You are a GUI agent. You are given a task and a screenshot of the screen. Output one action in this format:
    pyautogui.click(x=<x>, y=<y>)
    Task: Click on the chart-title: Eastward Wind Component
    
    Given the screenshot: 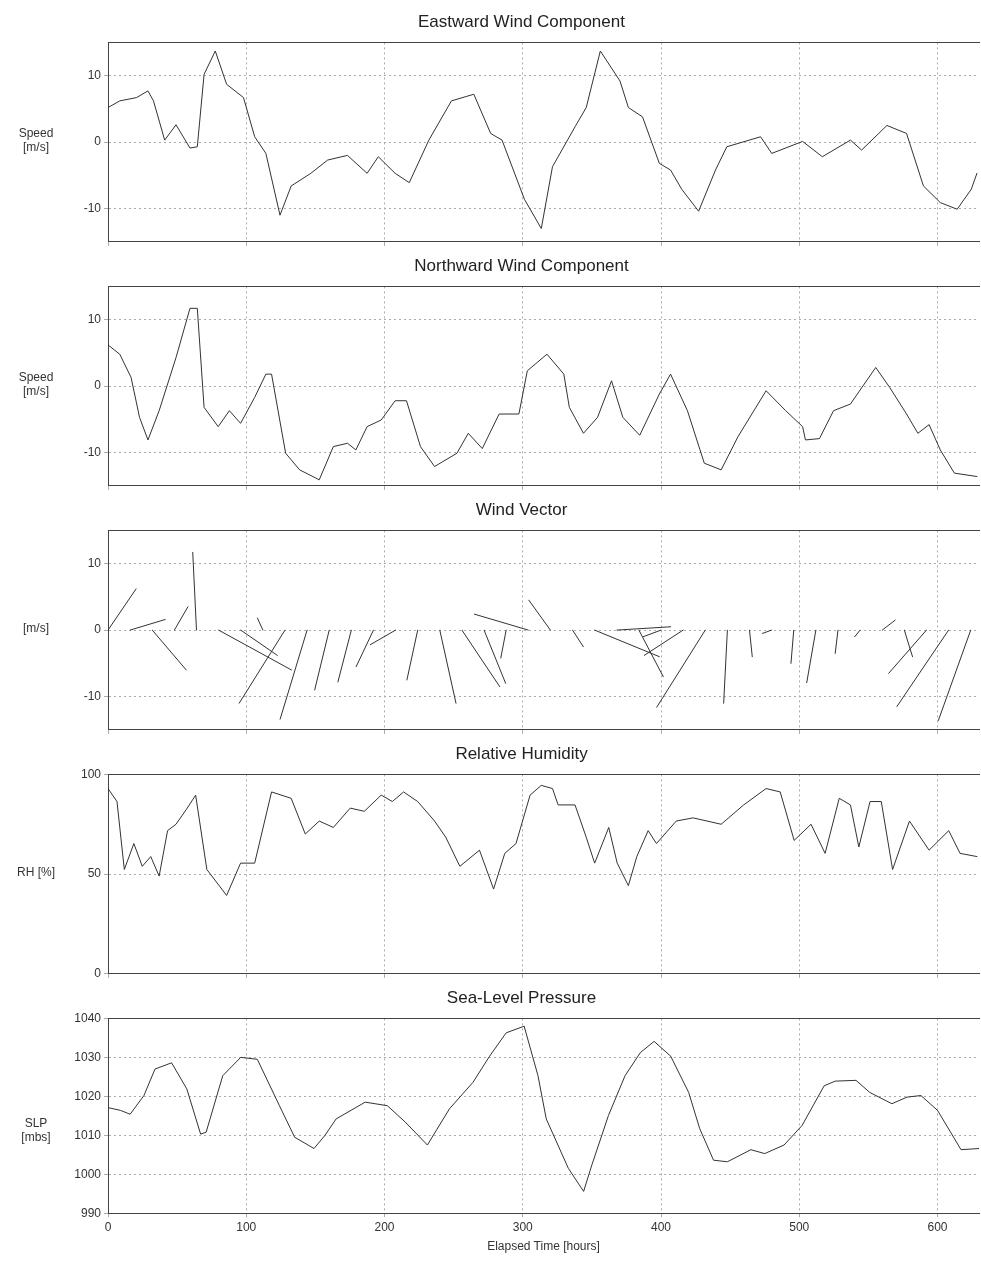 What is the action you would take?
    pyautogui.click(x=522, y=21)
    